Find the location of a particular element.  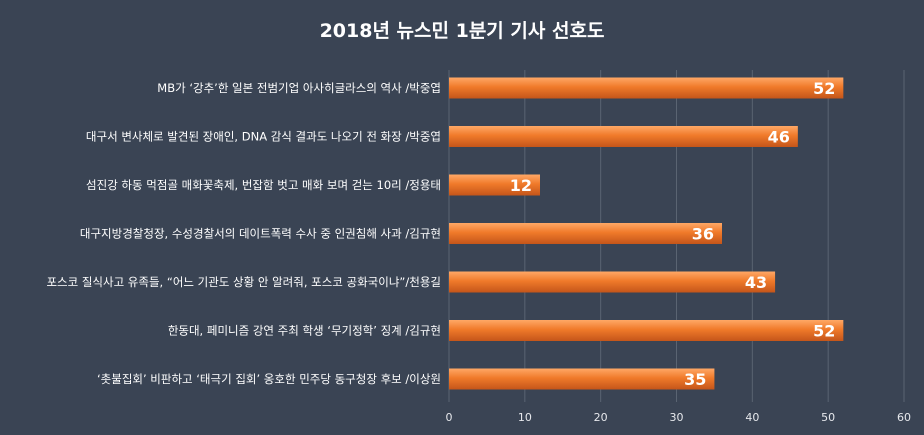

data-label: 46 is located at coordinates (779, 137).